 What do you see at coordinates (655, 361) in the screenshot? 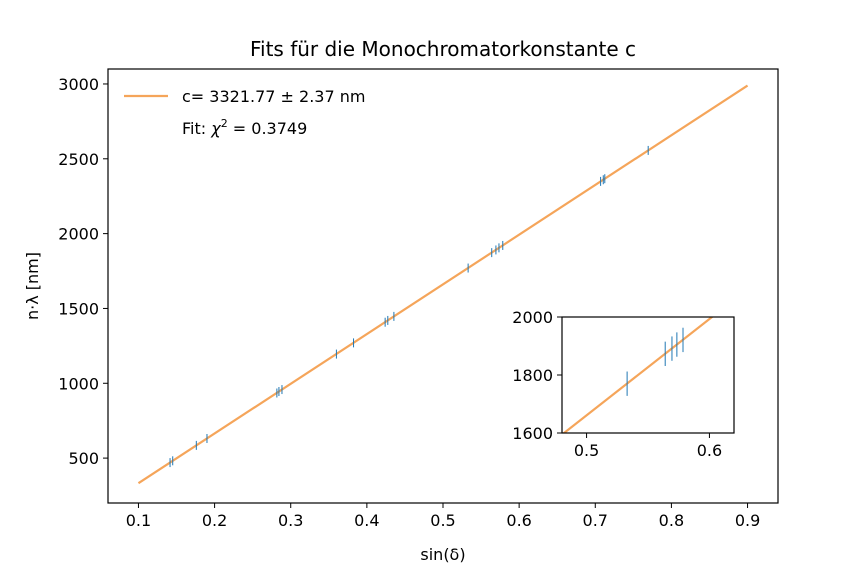
I see `inset-data-points-group` at bounding box center [655, 361].